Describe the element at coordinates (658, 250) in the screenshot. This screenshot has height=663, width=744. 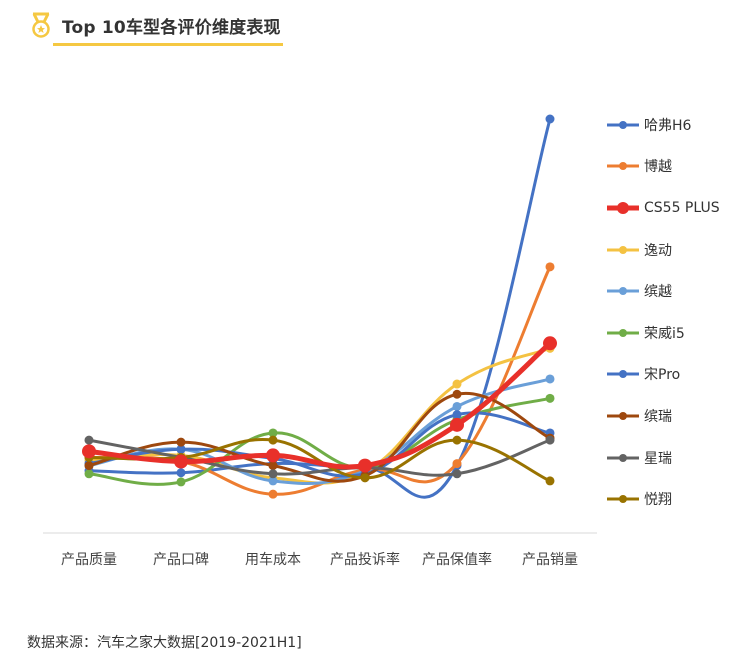
I see `legend-label: 逸动` at that location.